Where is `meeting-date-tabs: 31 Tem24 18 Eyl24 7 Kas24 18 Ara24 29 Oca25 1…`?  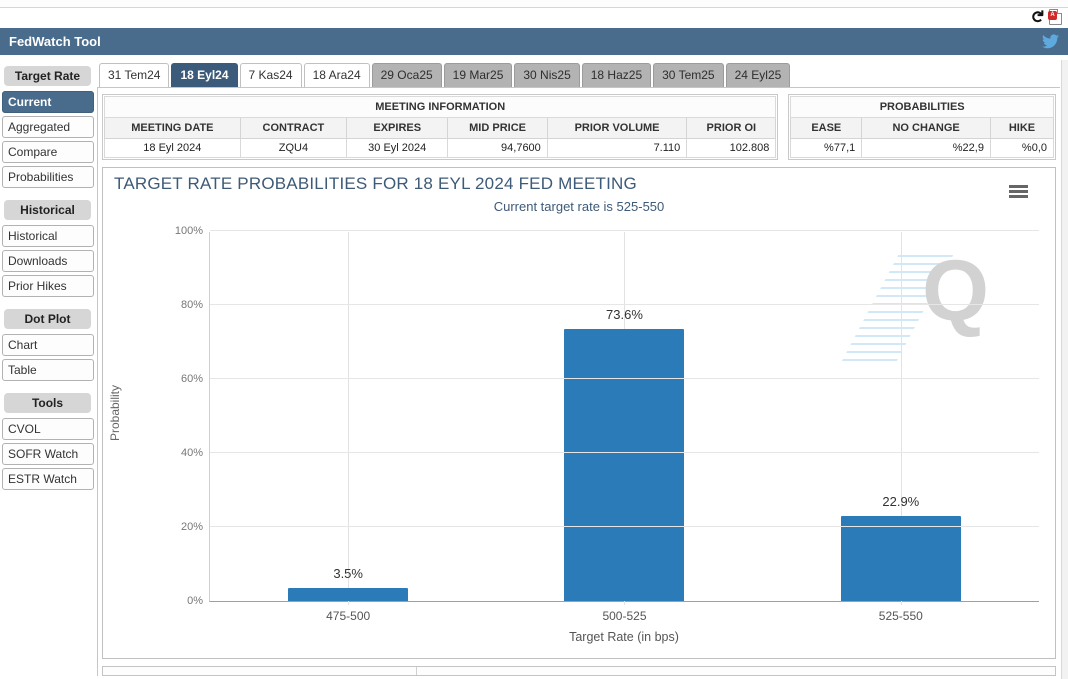 meeting-date-tabs: 31 Tem24 18 Eyl24 7 Kas24 18 Ara24 29 Oca25 1… is located at coordinates (579, 75).